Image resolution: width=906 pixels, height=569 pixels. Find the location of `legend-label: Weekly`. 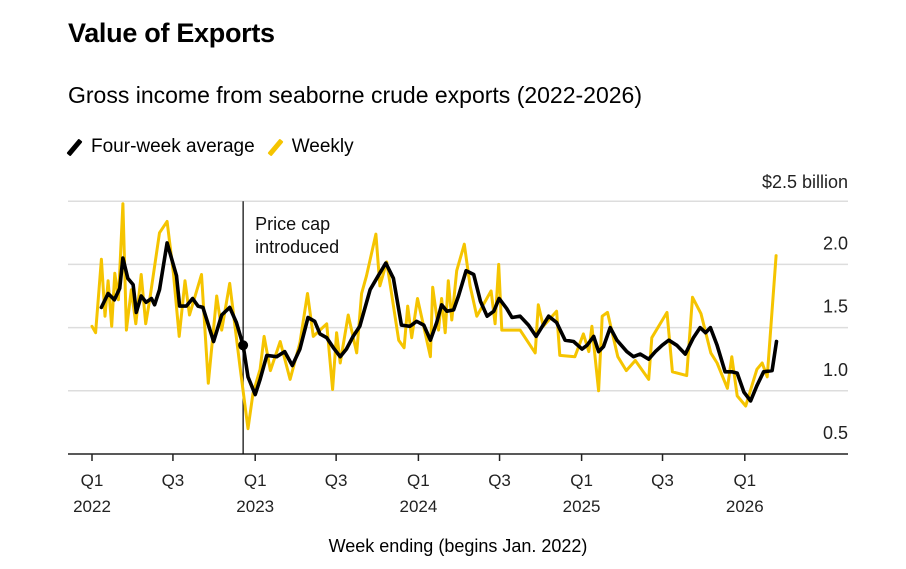

legend-label: Weekly is located at coordinates (322, 146).